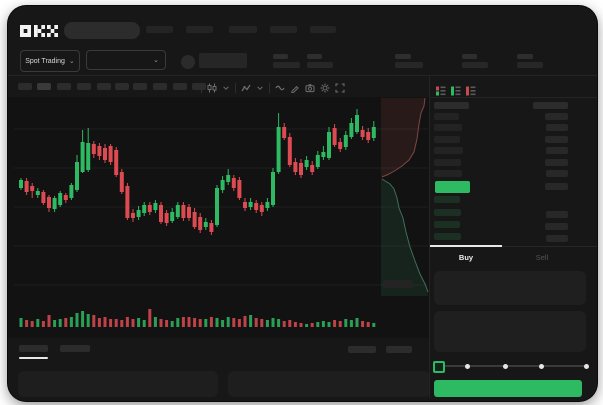 The width and height of the screenshot is (603, 405). What do you see at coordinates (439, 367) in the screenshot?
I see `slider-handle` at bounding box center [439, 367].